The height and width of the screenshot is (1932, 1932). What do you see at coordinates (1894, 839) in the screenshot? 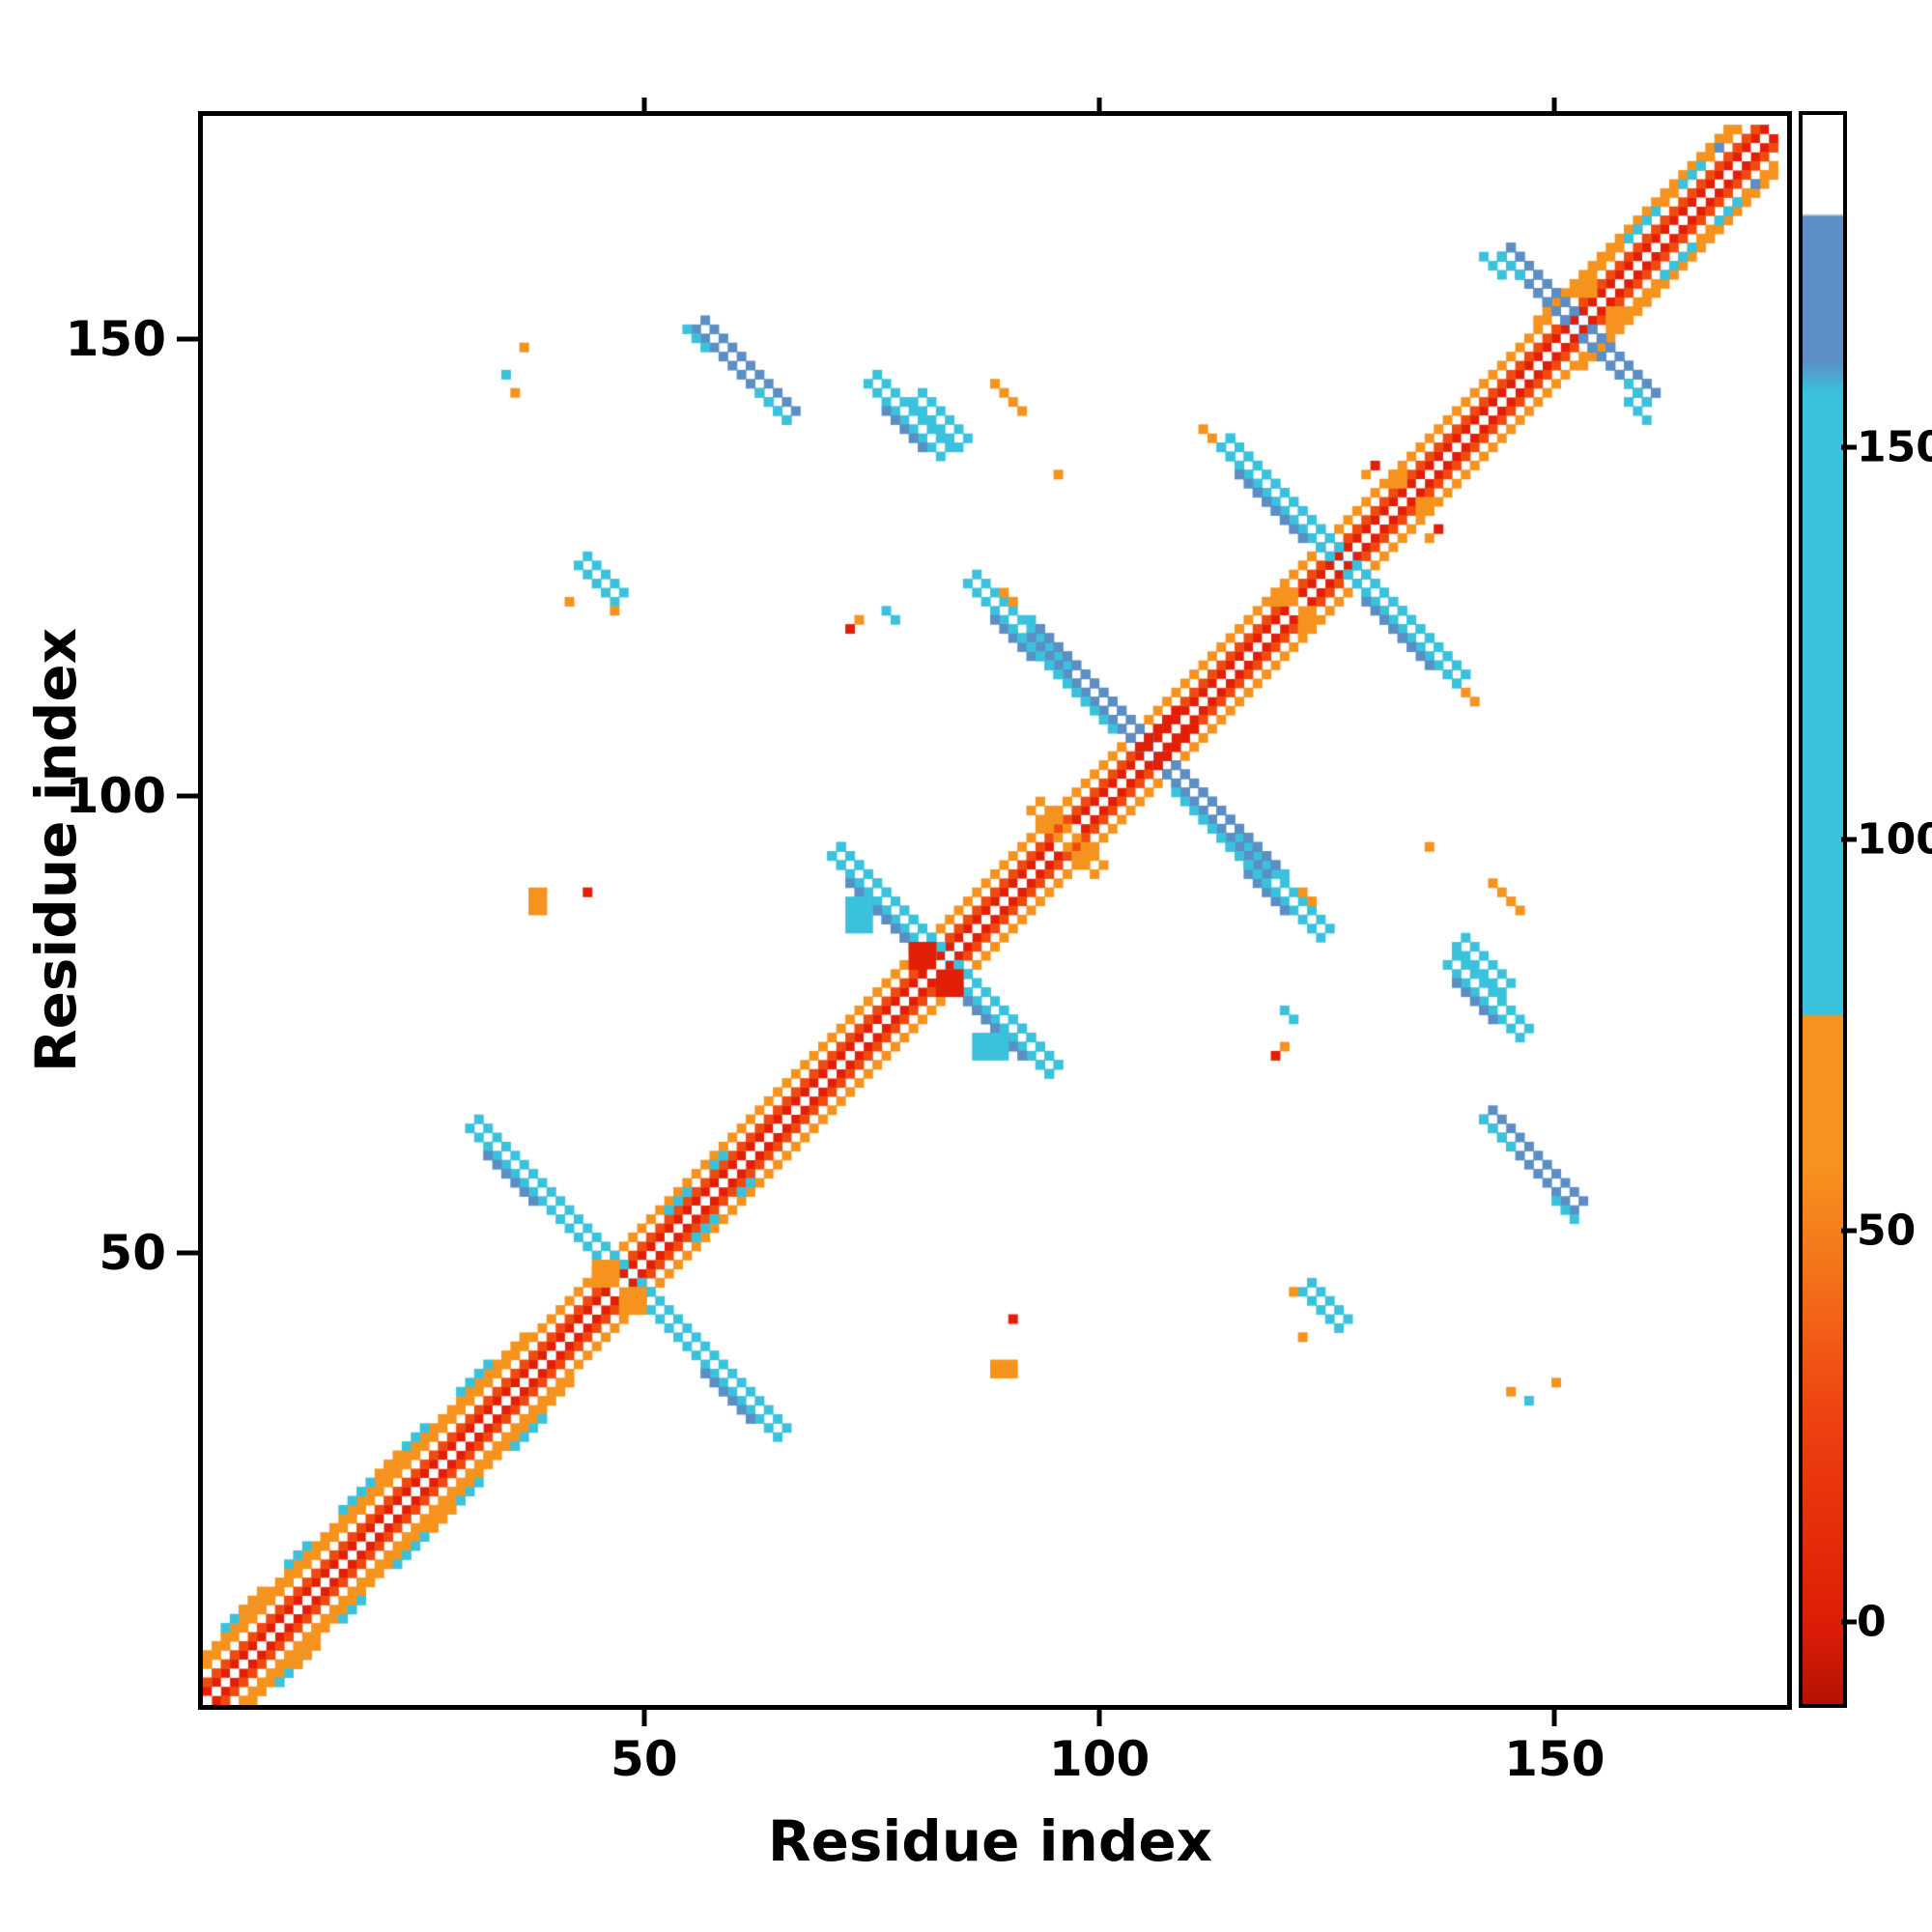
I see `colorbar-tick-label: 100` at bounding box center [1894, 839].